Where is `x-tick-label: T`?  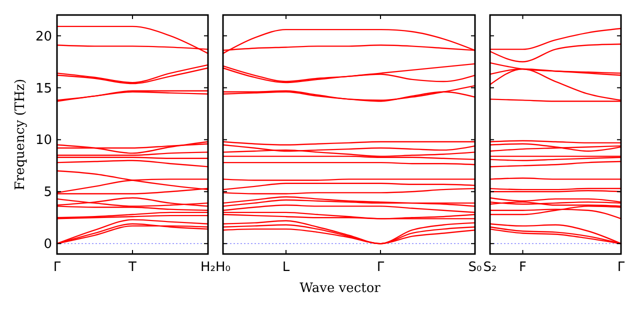
x-tick-label: T is located at coordinates (132, 267).